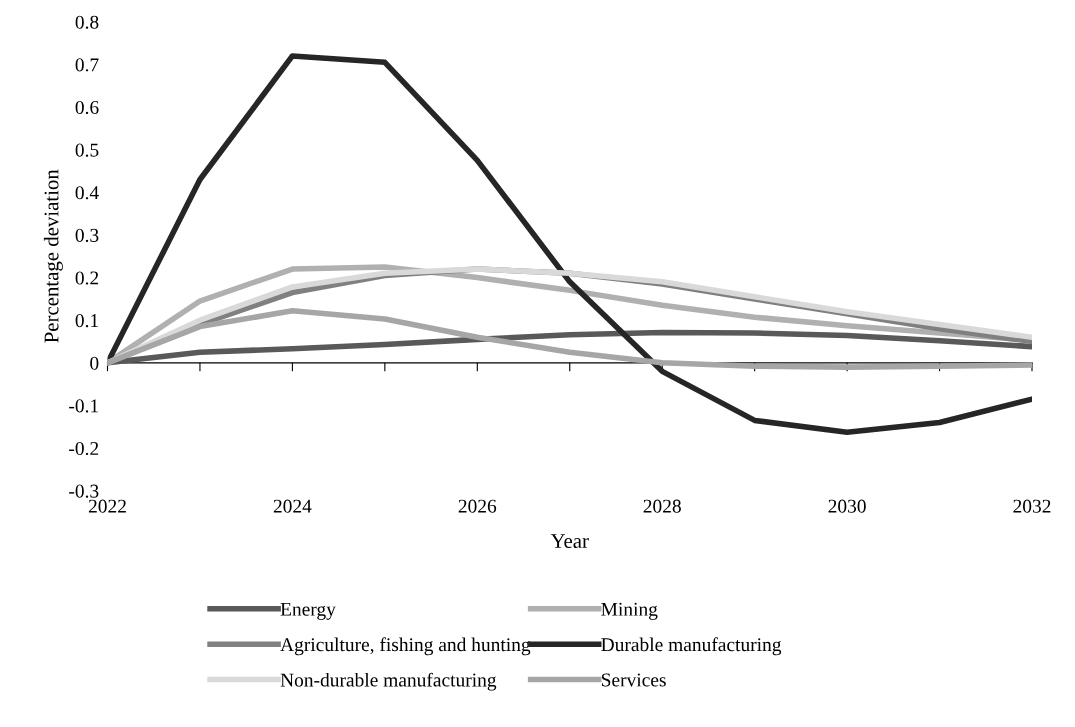  Describe the element at coordinates (86, 321) in the screenshot. I see `y-tick-label: 0.1` at that location.